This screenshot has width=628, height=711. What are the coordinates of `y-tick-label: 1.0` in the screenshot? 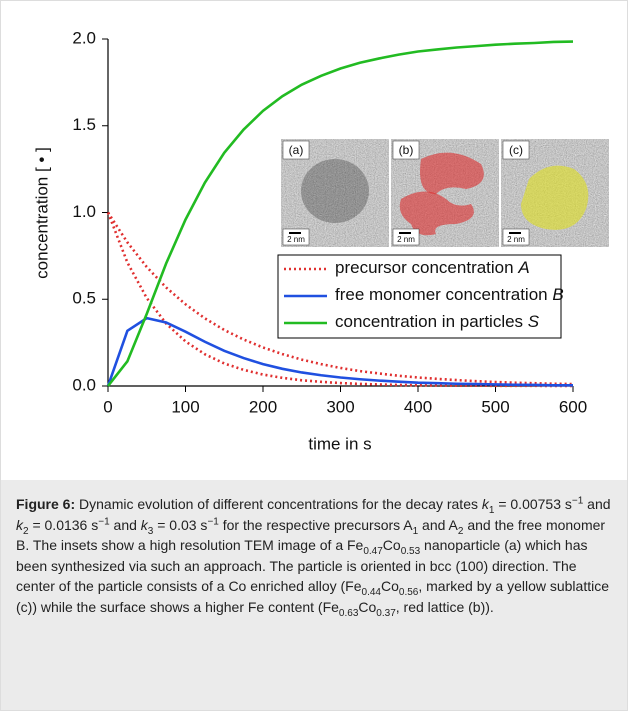 It's located at (84, 211).